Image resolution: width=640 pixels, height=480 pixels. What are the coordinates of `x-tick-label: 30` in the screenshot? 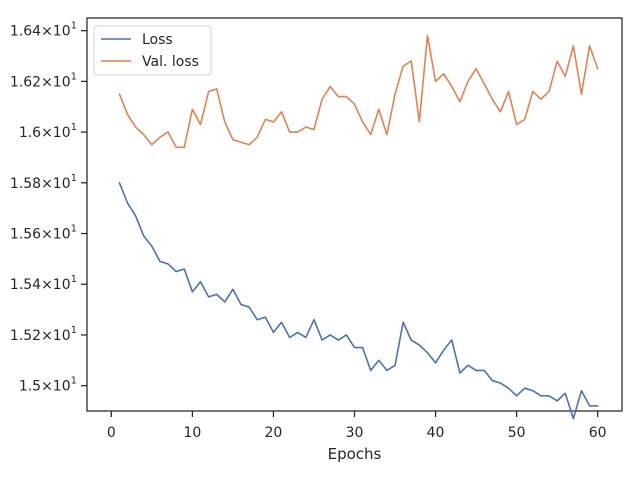 It's located at (355, 433).